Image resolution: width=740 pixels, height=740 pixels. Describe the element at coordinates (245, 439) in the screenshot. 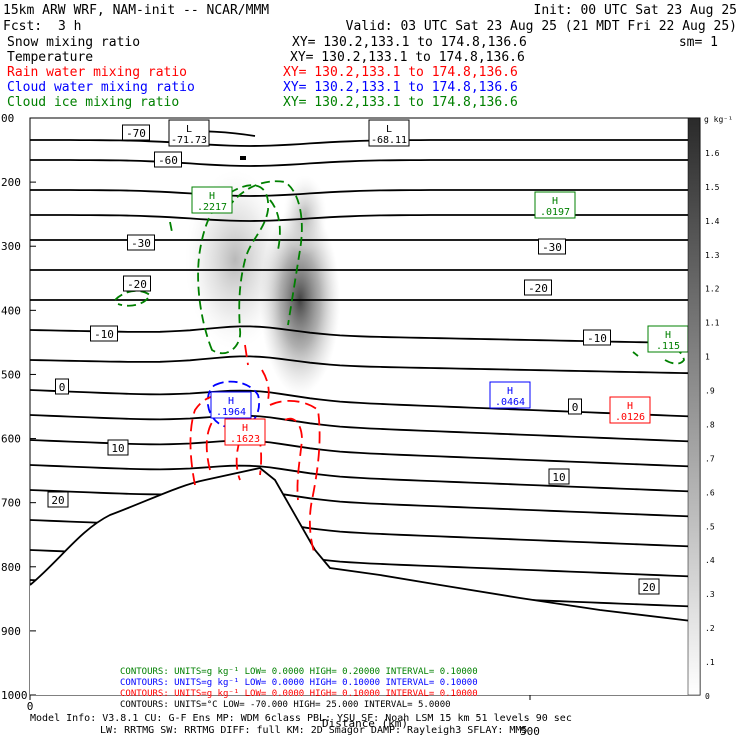

I see `extremum-value: .1623` at that location.